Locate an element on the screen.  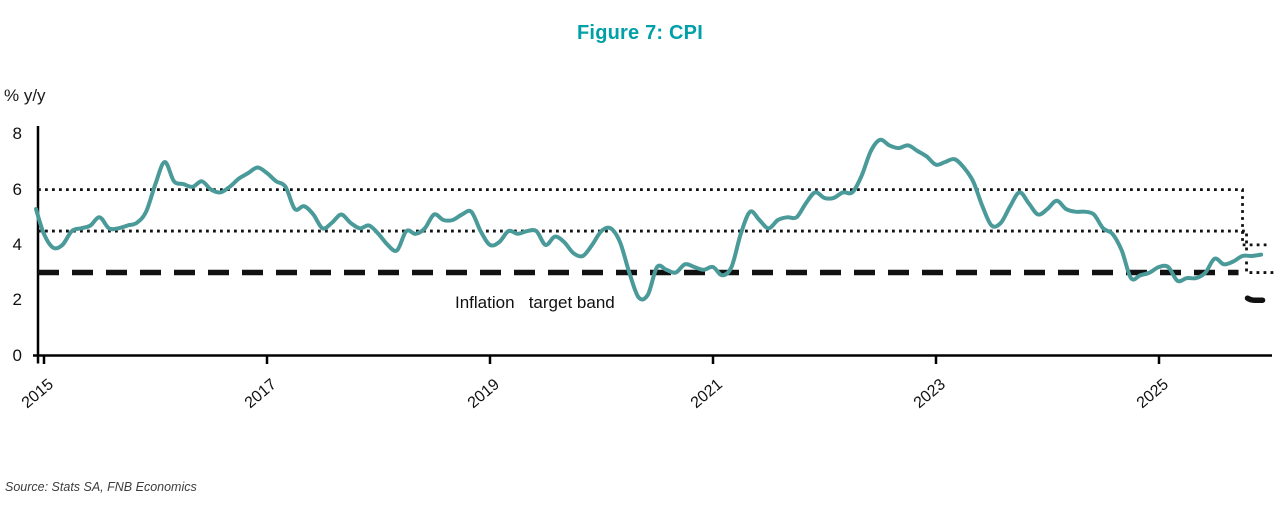
chart-title: Figure 7: CPI is located at coordinates (640, 33).